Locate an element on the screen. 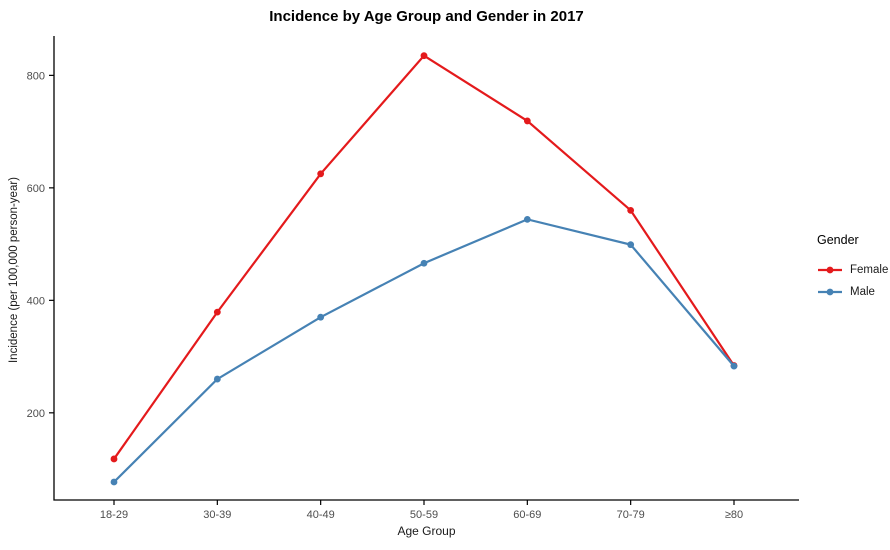 This screenshot has height=550, width=890. legend-key-female-icon is located at coordinates (830, 270).